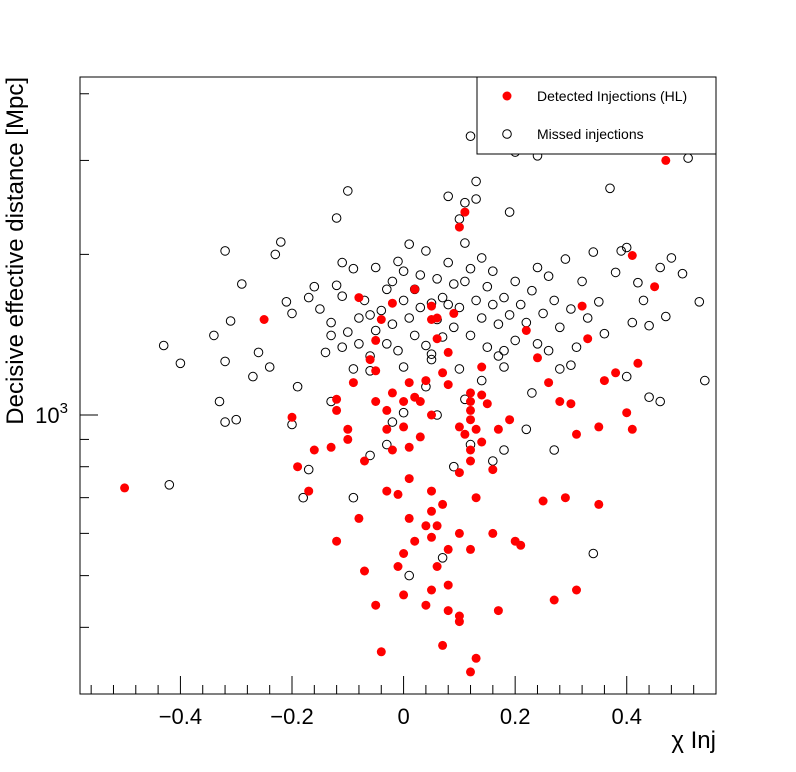 This screenshot has height=772, width=796. I want to click on x-tick-label: 0.4, so click(626, 716).